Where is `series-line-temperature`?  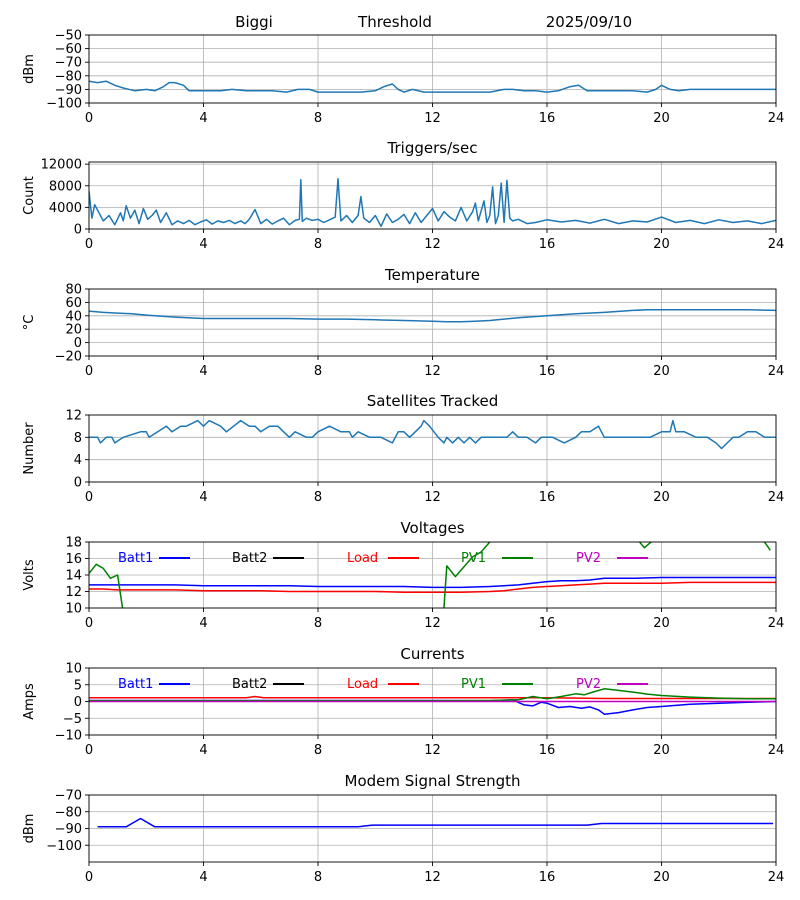
series-line-temperature is located at coordinates (432, 316).